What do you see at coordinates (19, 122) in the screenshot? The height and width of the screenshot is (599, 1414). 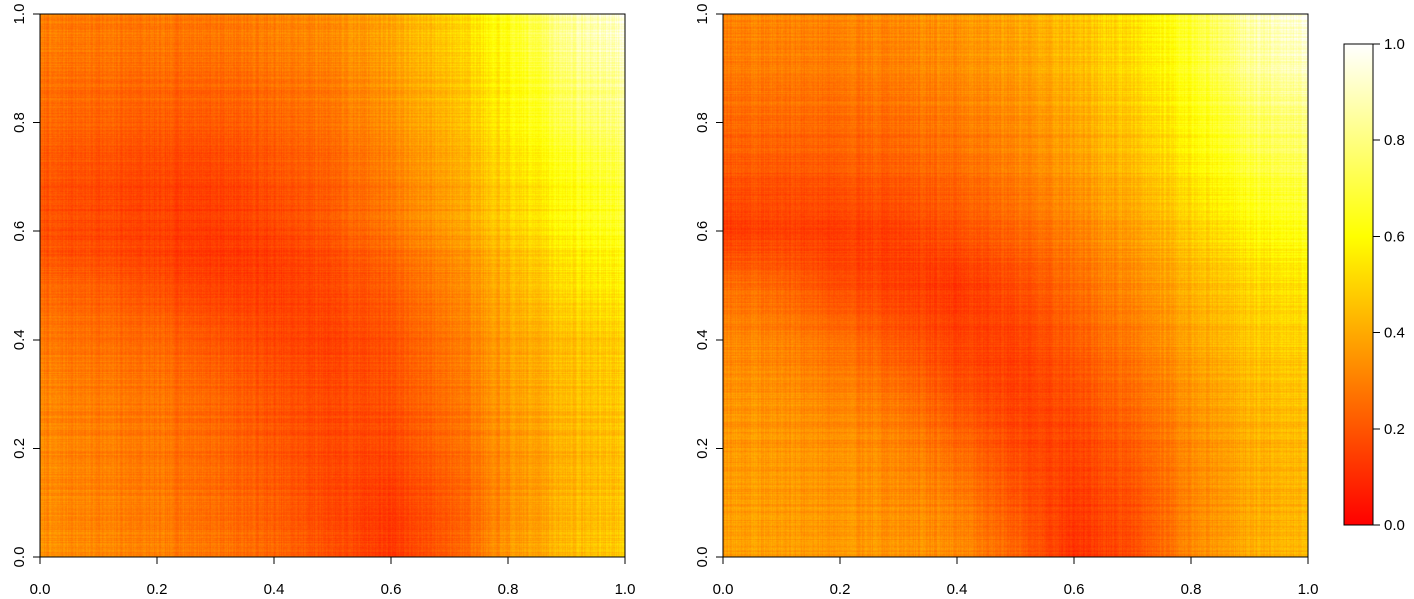 I see `left-y-tick-label-4: 0.8` at bounding box center [19, 122].